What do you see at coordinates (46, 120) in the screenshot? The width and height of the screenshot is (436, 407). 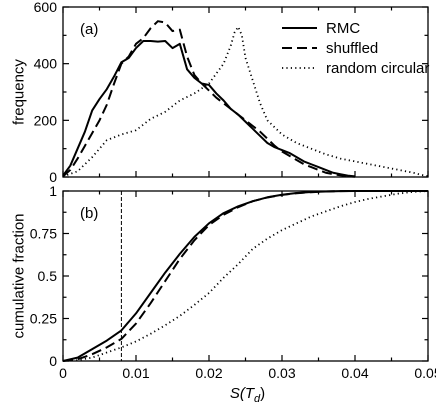 I see `y-tick-label: 200` at bounding box center [46, 120].